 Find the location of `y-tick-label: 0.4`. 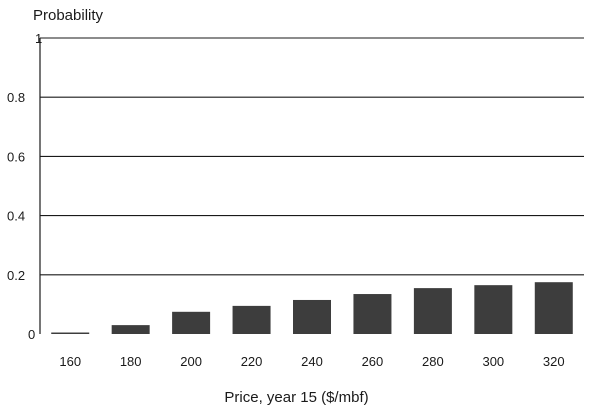

y-tick-label: 0.4 is located at coordinates (16, 216).